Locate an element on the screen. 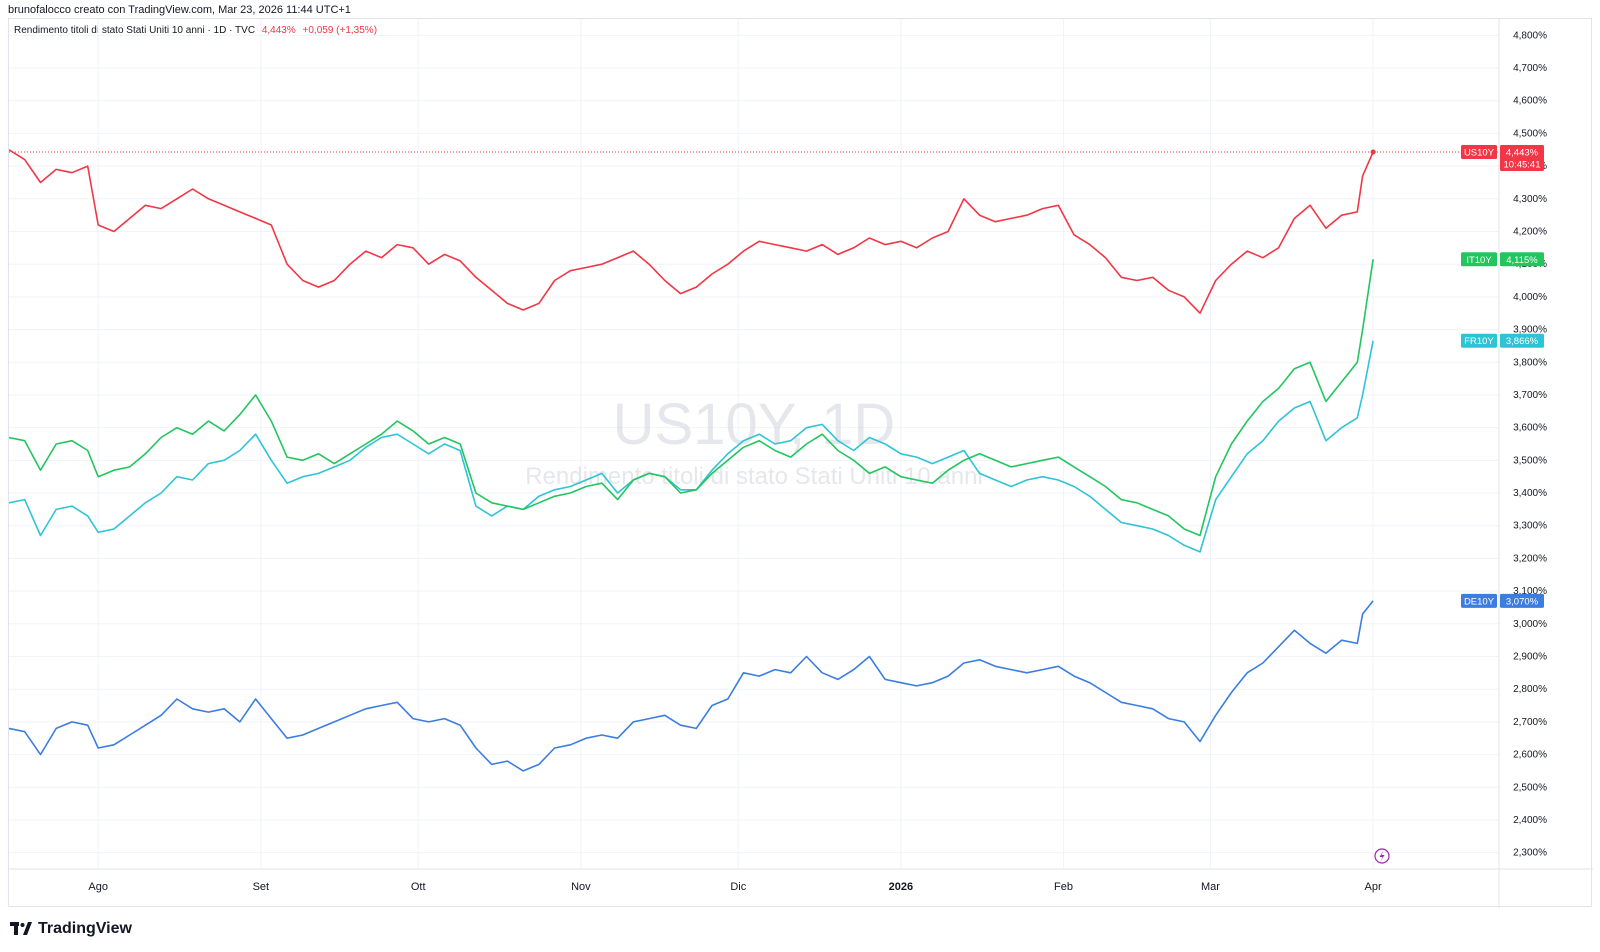  y-tick-label: 3,400% is located at coordinates (1530, 493).